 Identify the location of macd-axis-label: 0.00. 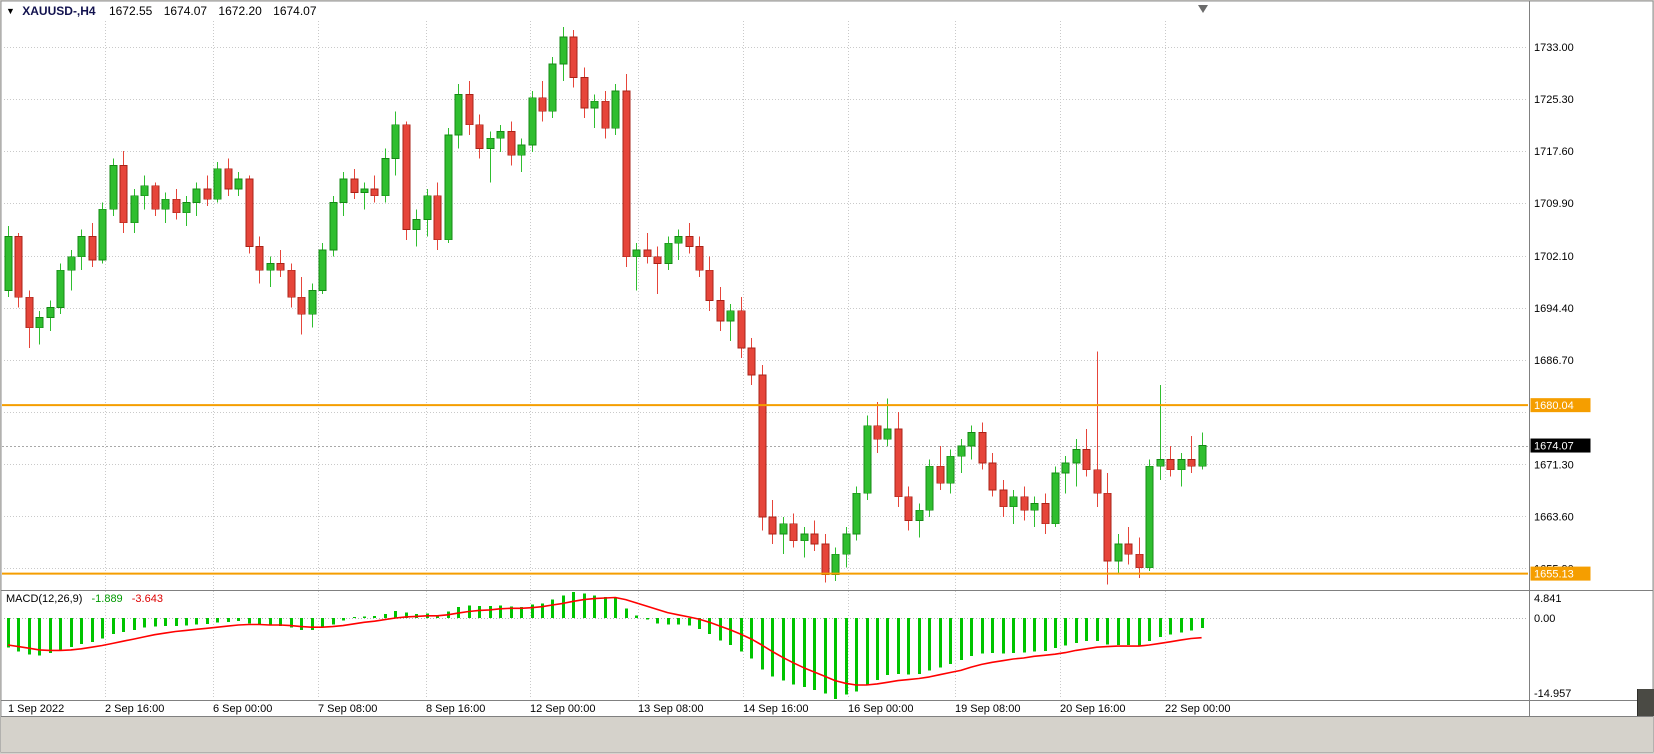
(1544, 619).